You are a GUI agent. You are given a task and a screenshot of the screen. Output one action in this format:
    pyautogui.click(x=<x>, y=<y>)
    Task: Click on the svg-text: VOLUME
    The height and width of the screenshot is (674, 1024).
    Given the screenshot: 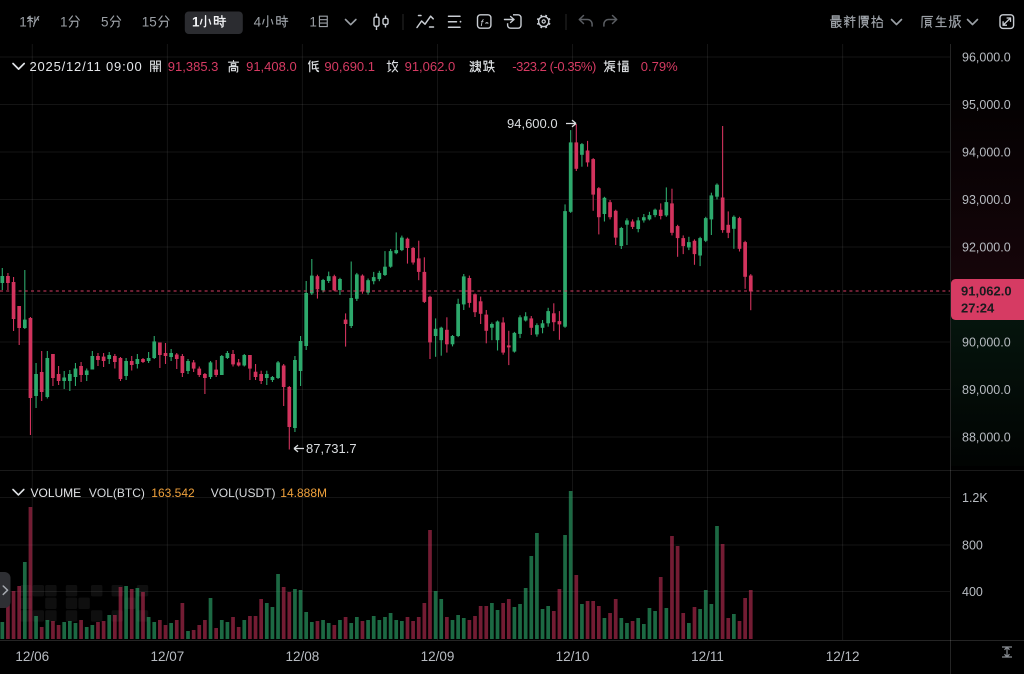 What is the action you would take?
    pyautogui.click(x=56, y=493)
    